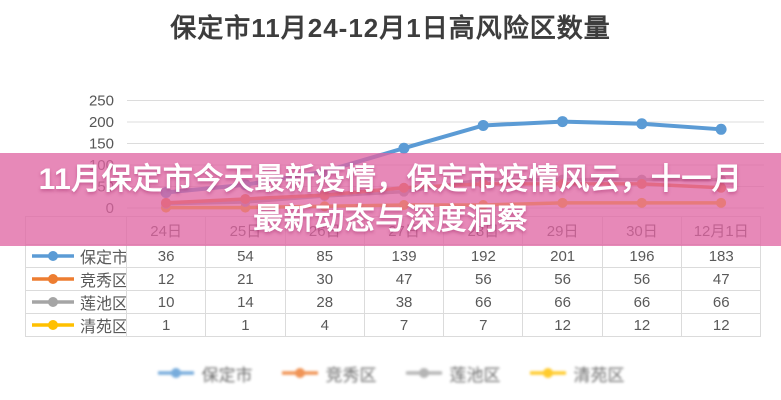 This screenshot has width=781, height=400. Describe the element at coordinates (101, 122) in the screenshot. I see `y-axis-tick-label: 200` at that location.